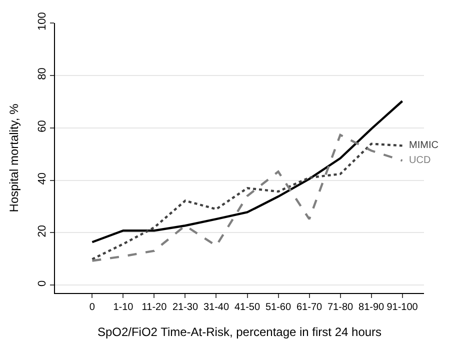  Describe the element at coordinates (420, 160) in the screenshot. I see `series-label: UCD` at that location.